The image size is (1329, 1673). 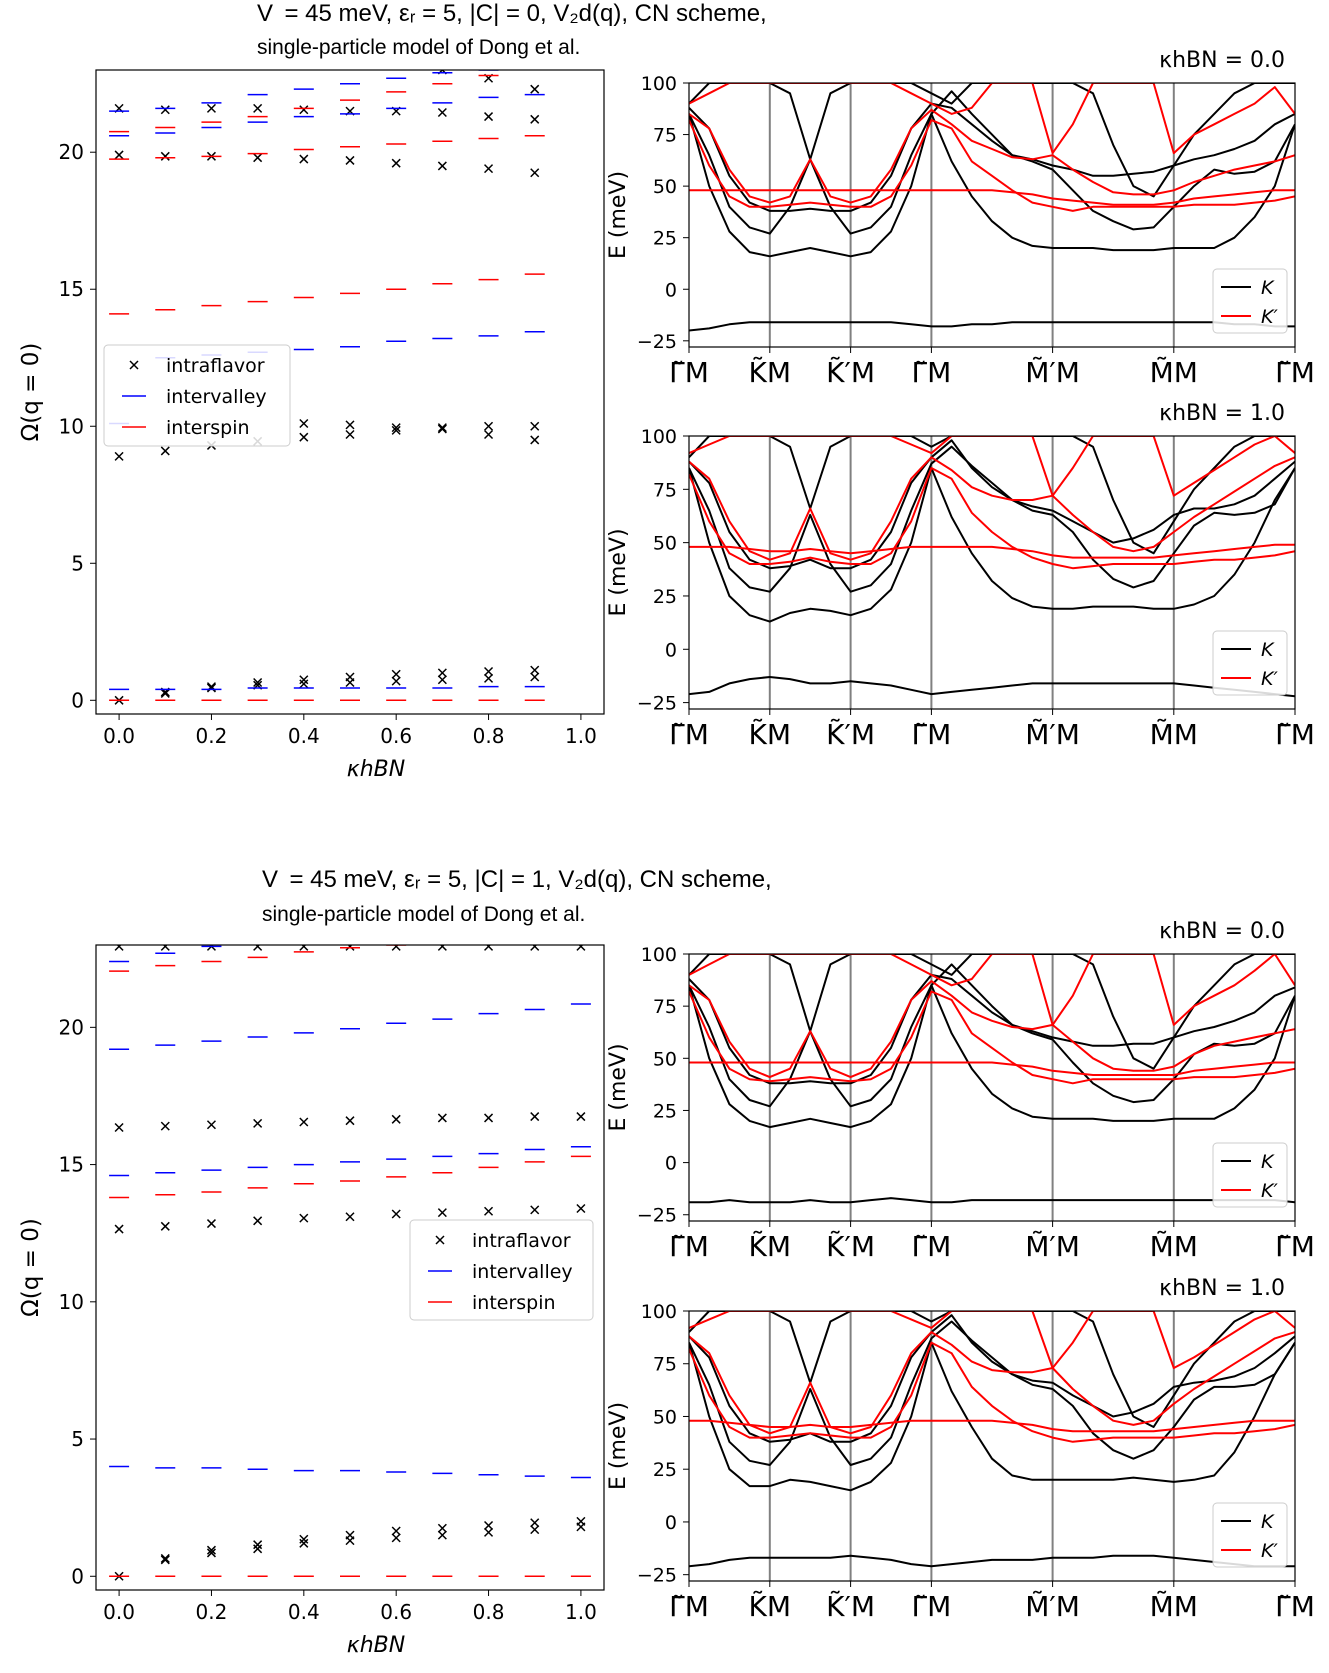 I want to click on title-bottom-line2: single-particle model of Dong et al., so click(x=424, y=914).